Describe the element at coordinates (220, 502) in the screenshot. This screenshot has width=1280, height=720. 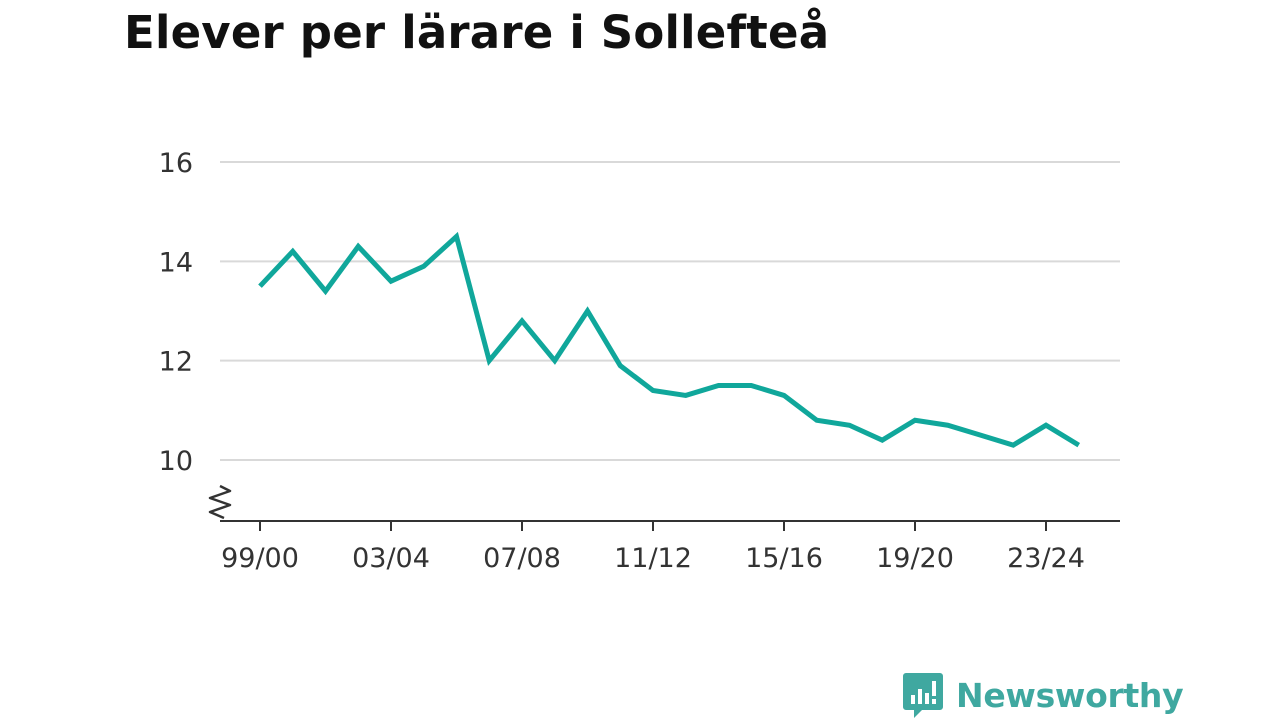
I see `y-axis-break-icon` at that location.